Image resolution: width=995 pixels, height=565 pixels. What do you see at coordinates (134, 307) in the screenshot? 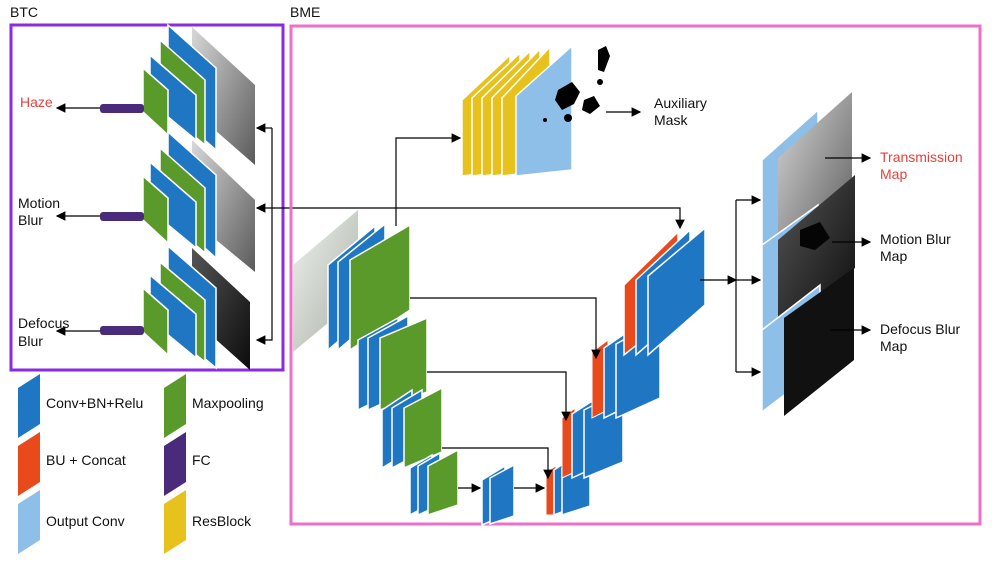
I see `btc-defocus-blur-branch: Defocus Blur` at bounding box center [134, 307].